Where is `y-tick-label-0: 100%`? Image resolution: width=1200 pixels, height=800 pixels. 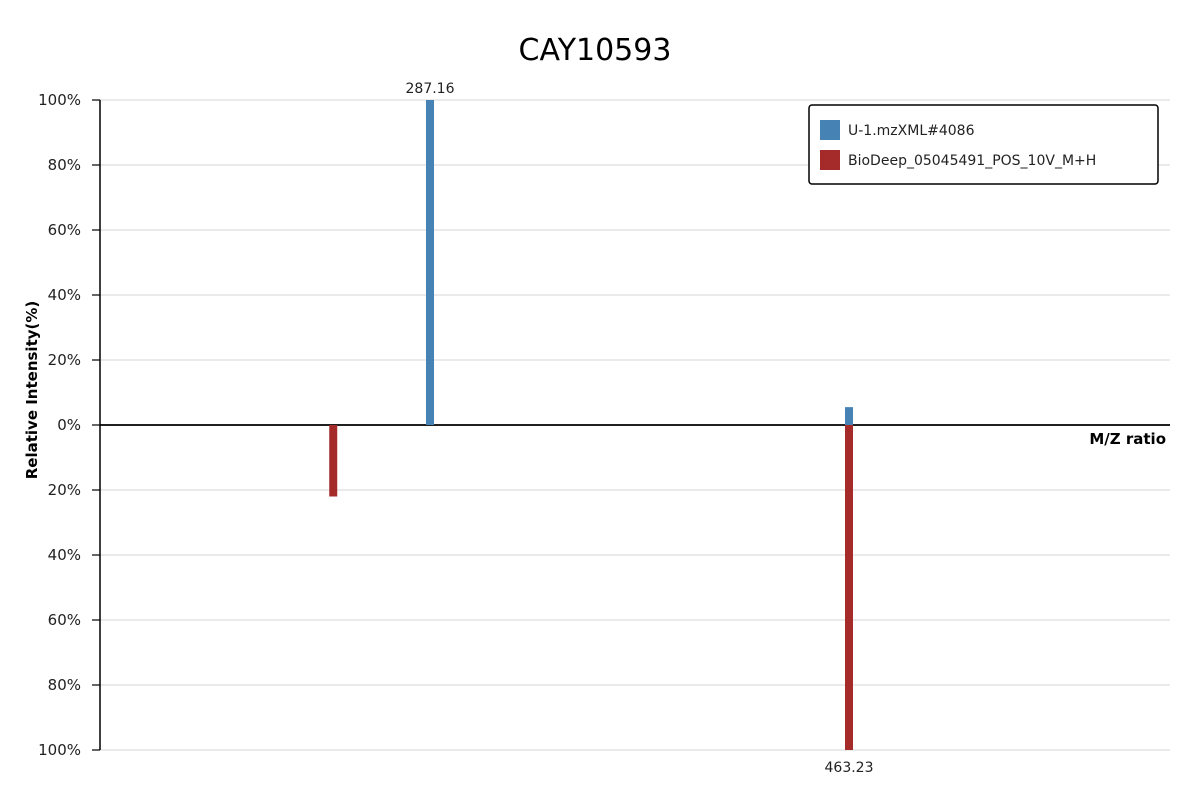 y-tick-label-0: 100% is located at coordinates (59, 100).